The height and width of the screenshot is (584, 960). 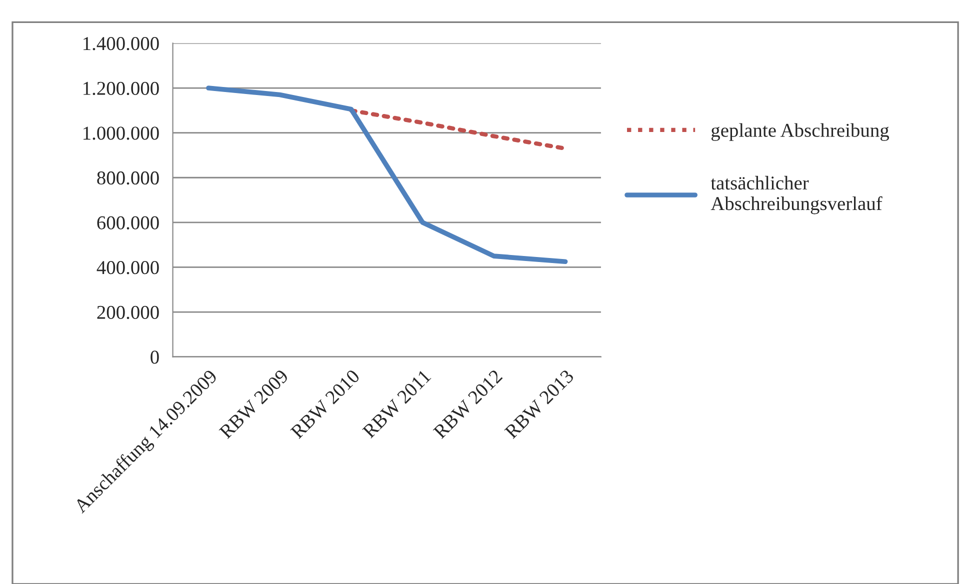 What do you see at coordinates (128, 223) in the screenshot?
I see `y-tick-label: 600.000` at bounding box center [128, 223].